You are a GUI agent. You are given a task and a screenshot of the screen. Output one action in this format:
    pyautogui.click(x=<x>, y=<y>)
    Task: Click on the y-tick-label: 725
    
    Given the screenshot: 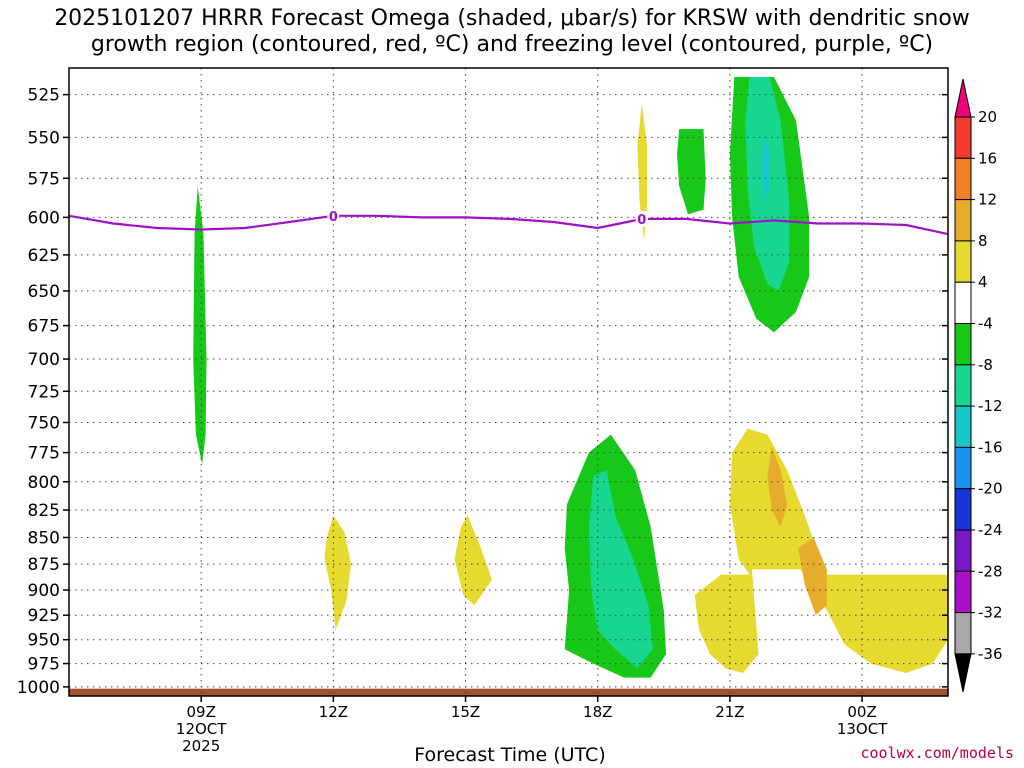 What is the action you would take?
    pyautogui.click(x=44, y=392)
    